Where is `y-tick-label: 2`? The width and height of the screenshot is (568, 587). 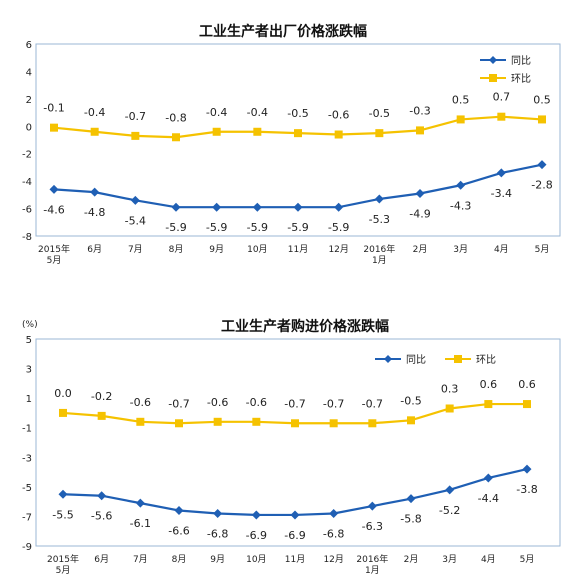
y-tick-label: 2 is located at coordinates (29, 100).